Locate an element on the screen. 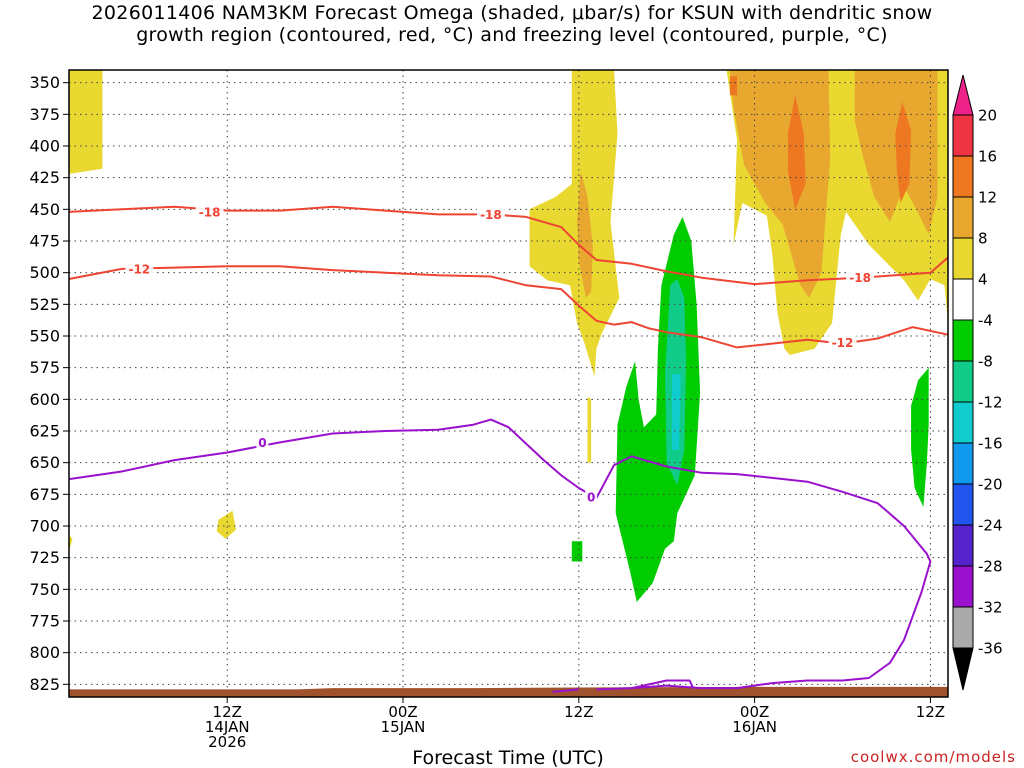 This screenshot has height=768, width=1024. colorbar-bin--4-4 is located at coordinates (963, 299).